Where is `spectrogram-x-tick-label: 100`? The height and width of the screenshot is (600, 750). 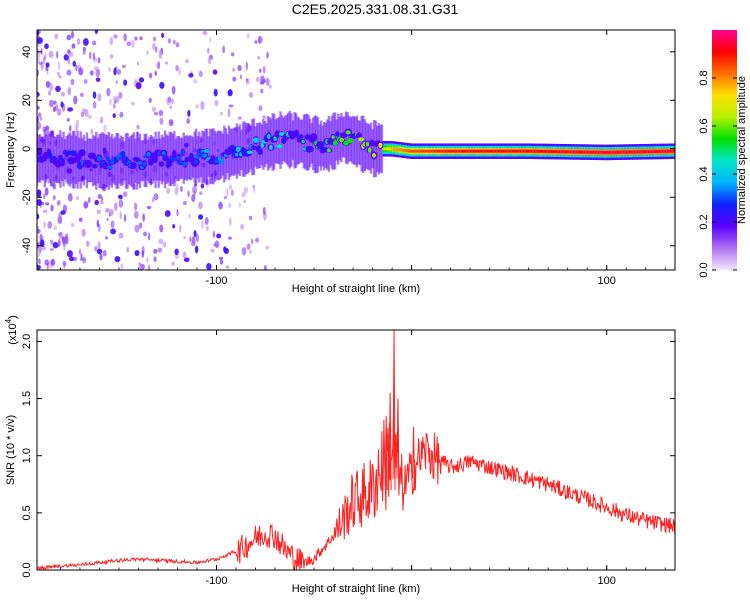 spectrogram-x-tick-label: 100 is located at coordinates (607, 281).